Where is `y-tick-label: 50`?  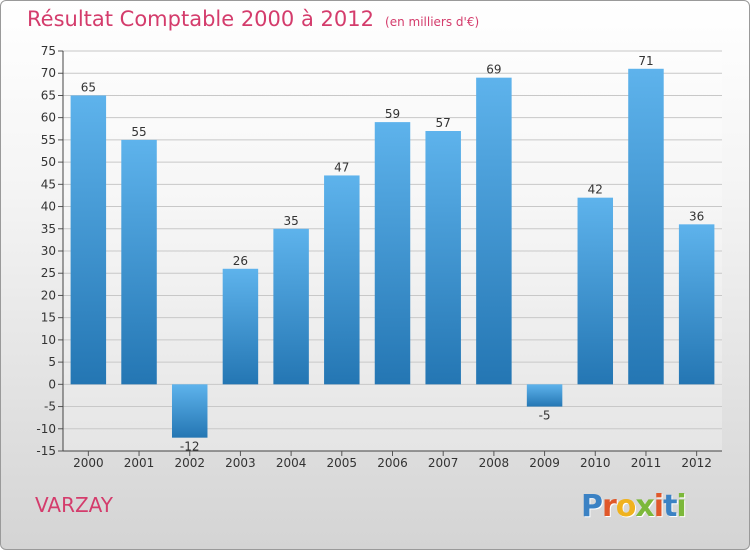 y-tick-label: 50 is located at coordinates (48, 162).